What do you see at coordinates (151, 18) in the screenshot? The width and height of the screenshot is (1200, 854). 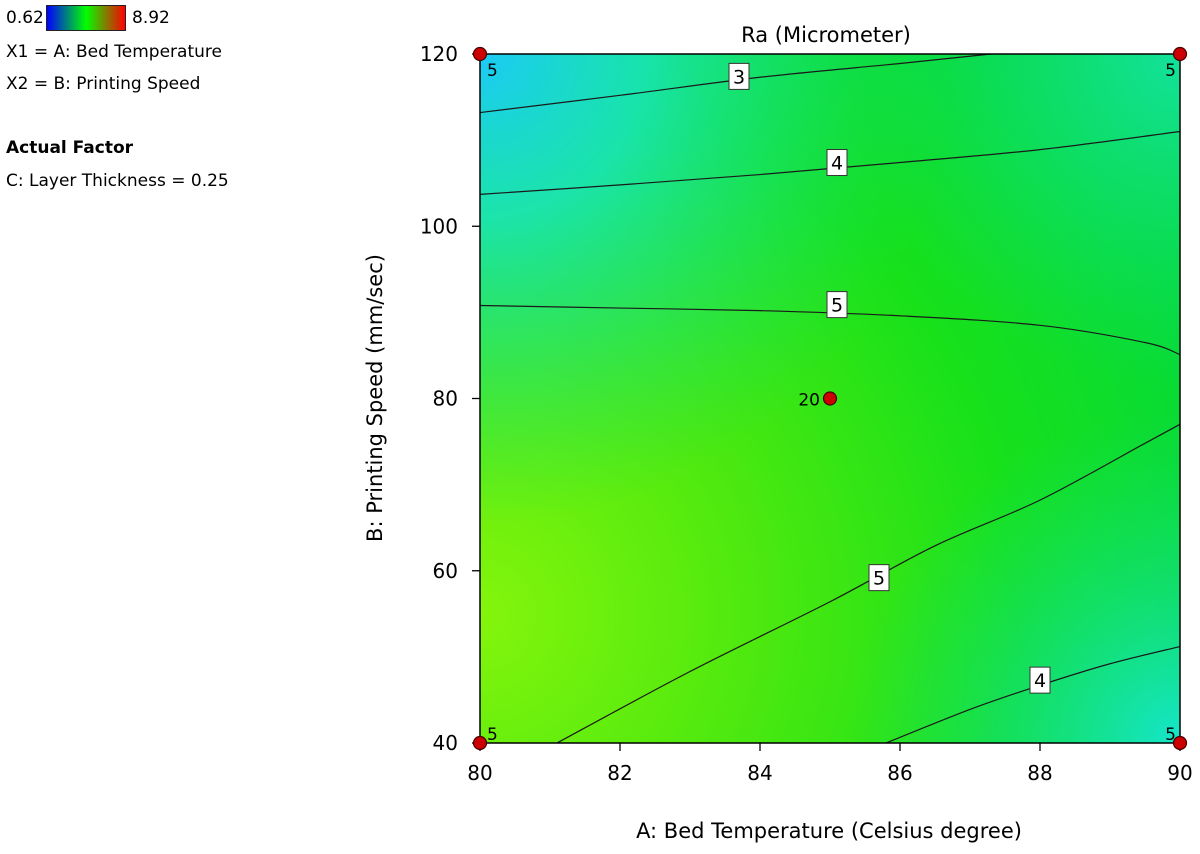 I see `scale-max-label: 8.92` at bounding box center [151, 18].